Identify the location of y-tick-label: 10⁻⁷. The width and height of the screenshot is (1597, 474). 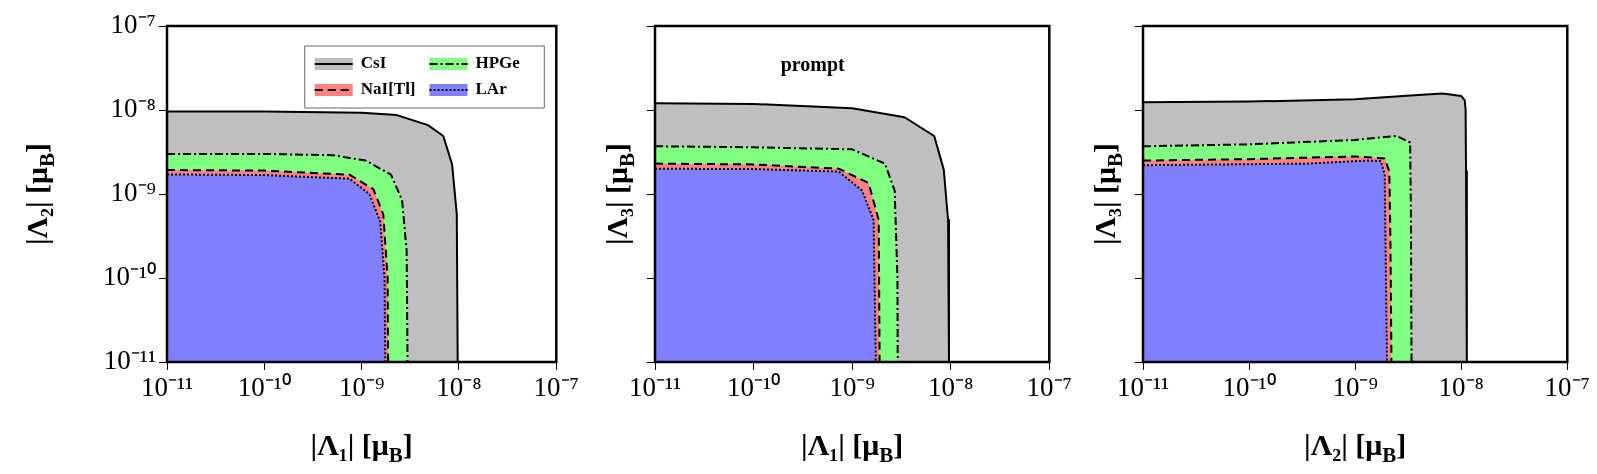
(133, 24).